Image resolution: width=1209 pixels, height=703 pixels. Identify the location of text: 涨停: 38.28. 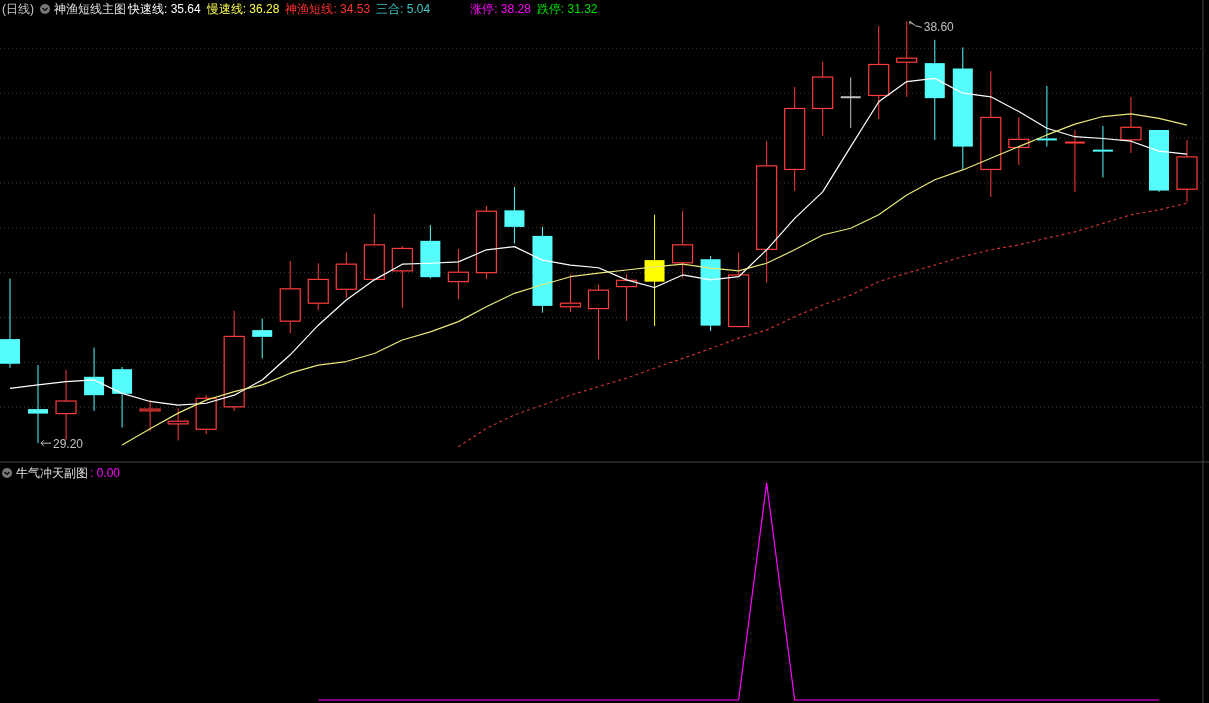
(501, 9).